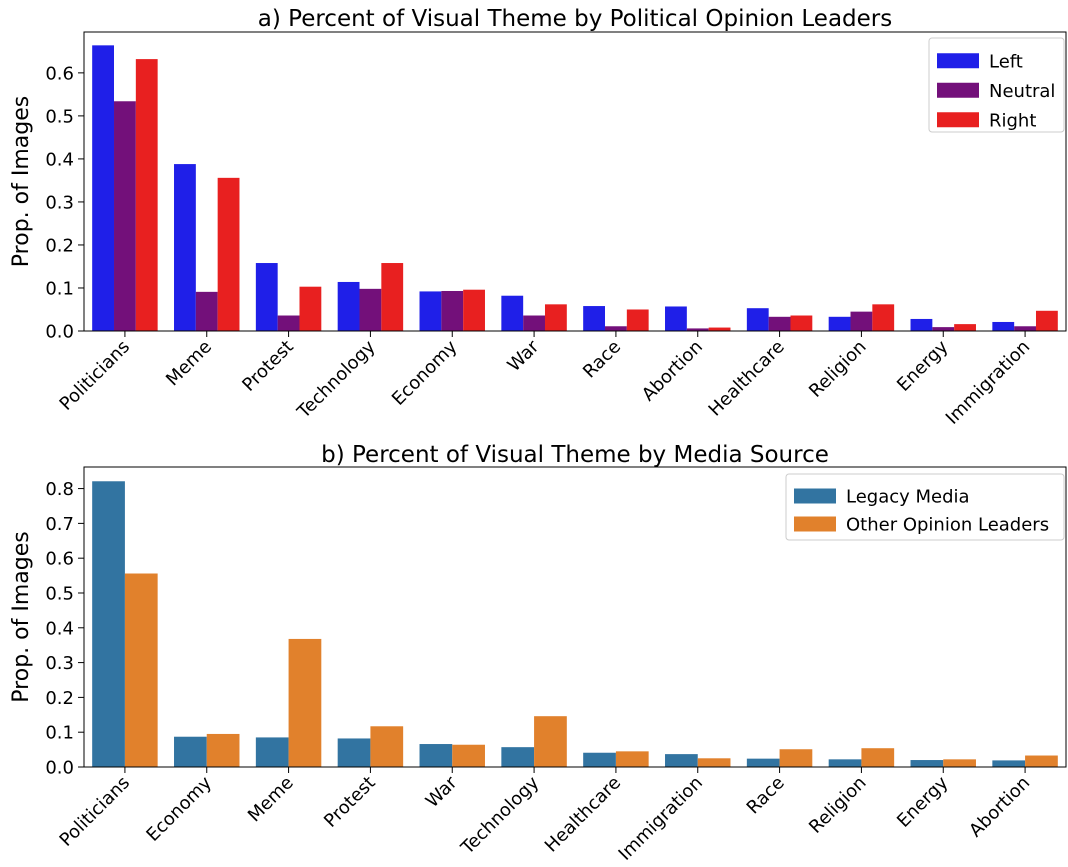 This screenshot has width=1068, height=867. What do you see at coordinates (801, 323) in the screenshot?
I see `bar-right-healthcare` at bounding box center [801, 323].